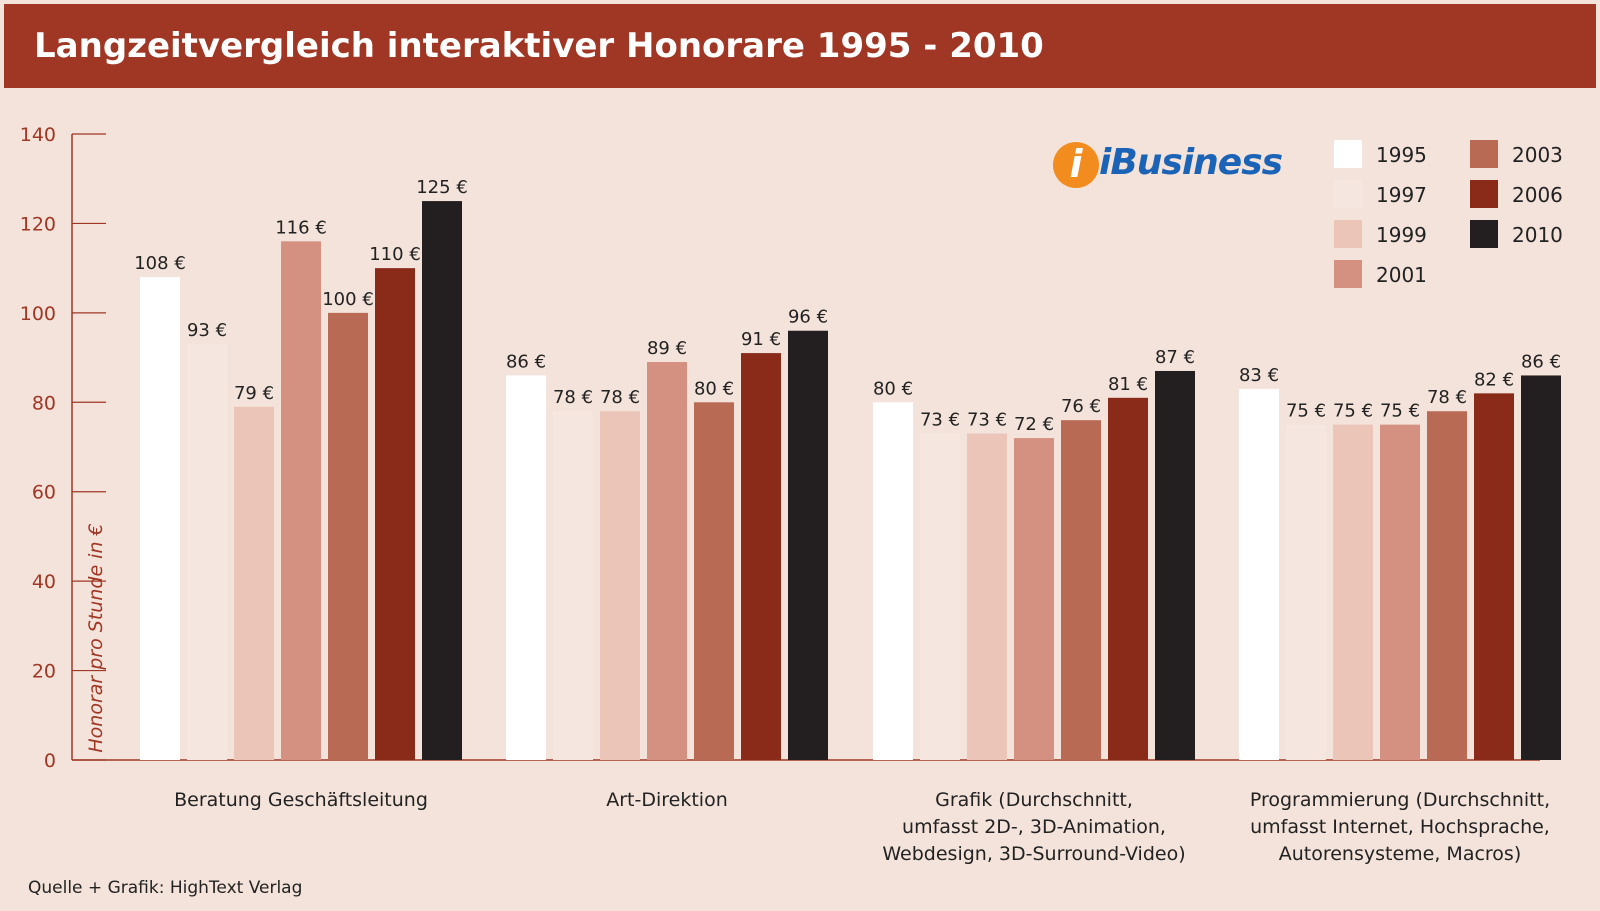 This screenshot has height=911, width=1600. Describe the element at coordinates (1034, 827) in the screenshot. I see `category-label: umfasst 2D-, 3D-Animation,` at that location.